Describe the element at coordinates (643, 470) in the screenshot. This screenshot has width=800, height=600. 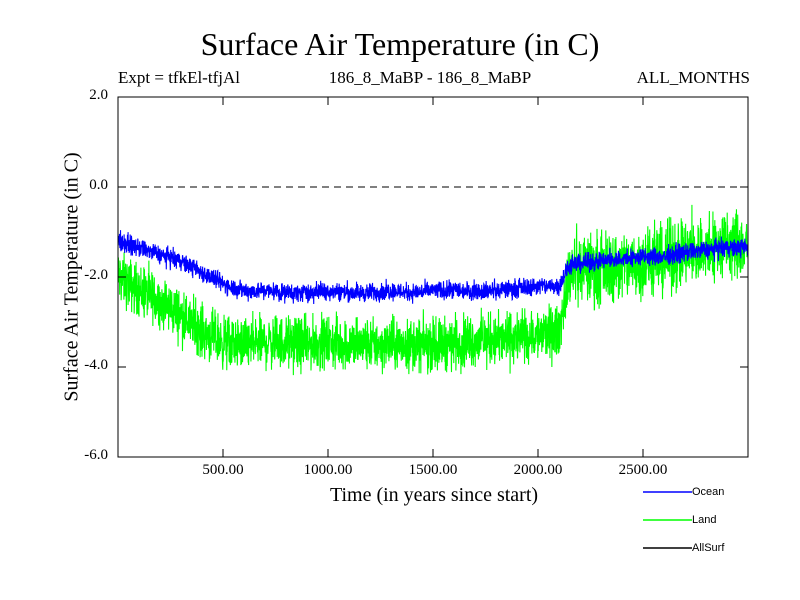
I see `x-tick-label: 2500.00` at that location.